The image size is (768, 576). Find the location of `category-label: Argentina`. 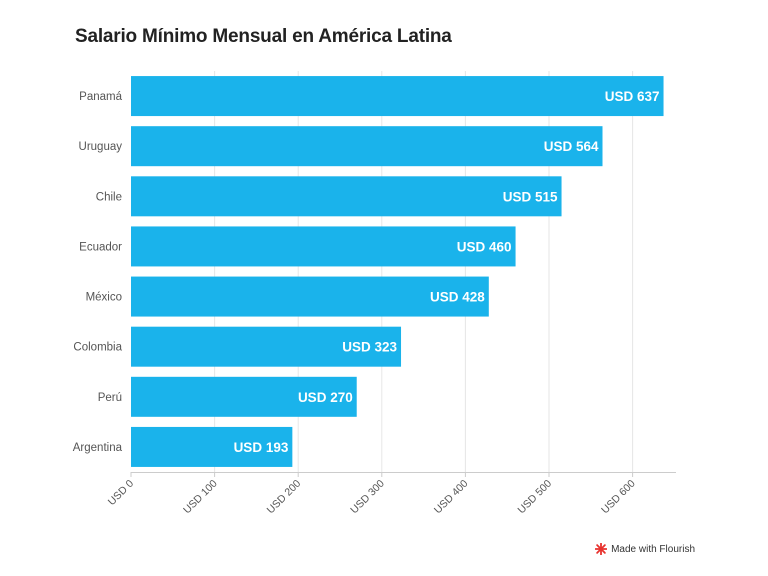

category-label: Argentina is located at coordinates (98, 448).